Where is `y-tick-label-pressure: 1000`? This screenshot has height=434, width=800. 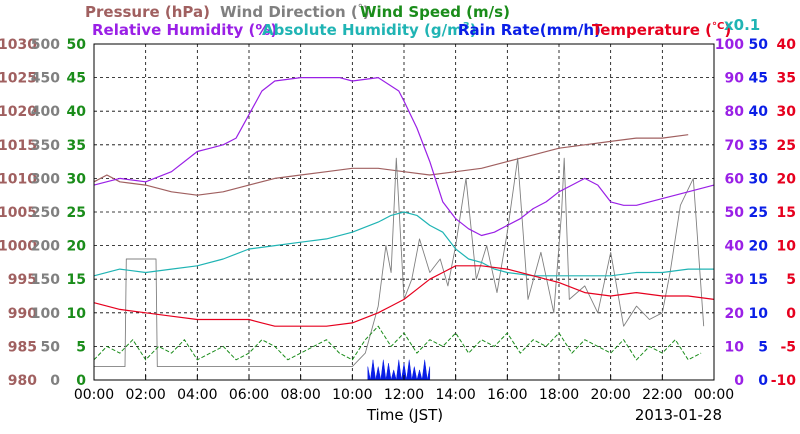
y-tick-label-pressure: 1000 is located at coordinates (18, 247).